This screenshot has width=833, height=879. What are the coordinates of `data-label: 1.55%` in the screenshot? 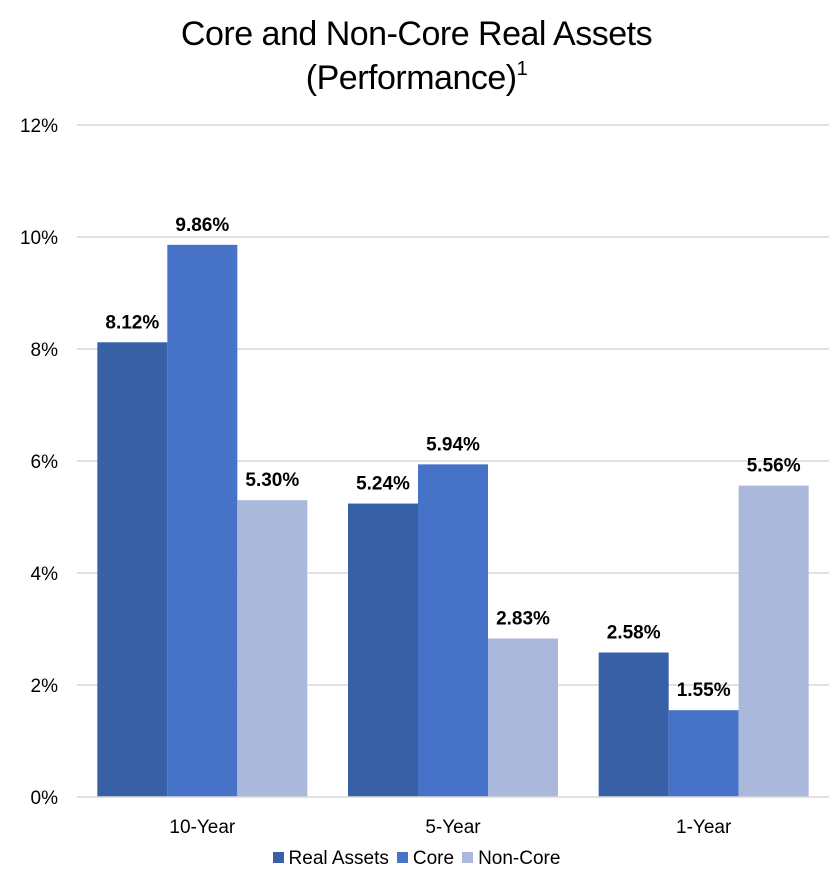 It's located at (704, 690).